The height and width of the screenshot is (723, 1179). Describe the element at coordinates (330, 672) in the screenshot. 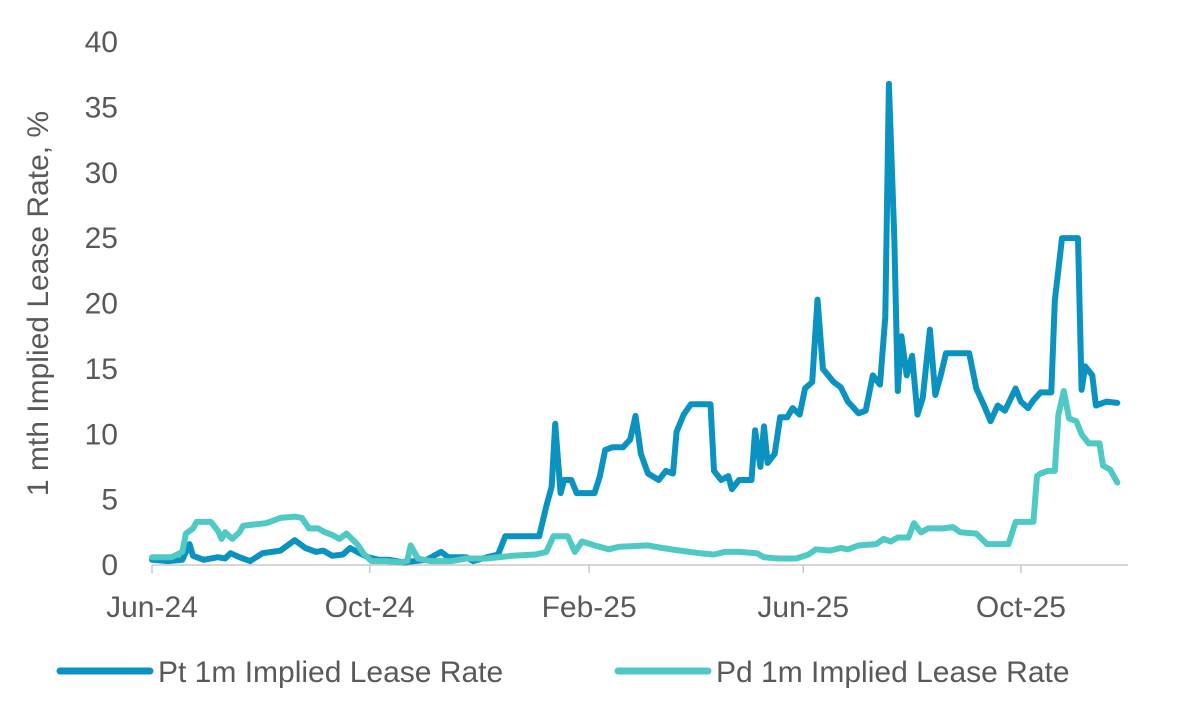

I see `legend-label-pt: Pt 1m Implied Lease Rate` at that location.